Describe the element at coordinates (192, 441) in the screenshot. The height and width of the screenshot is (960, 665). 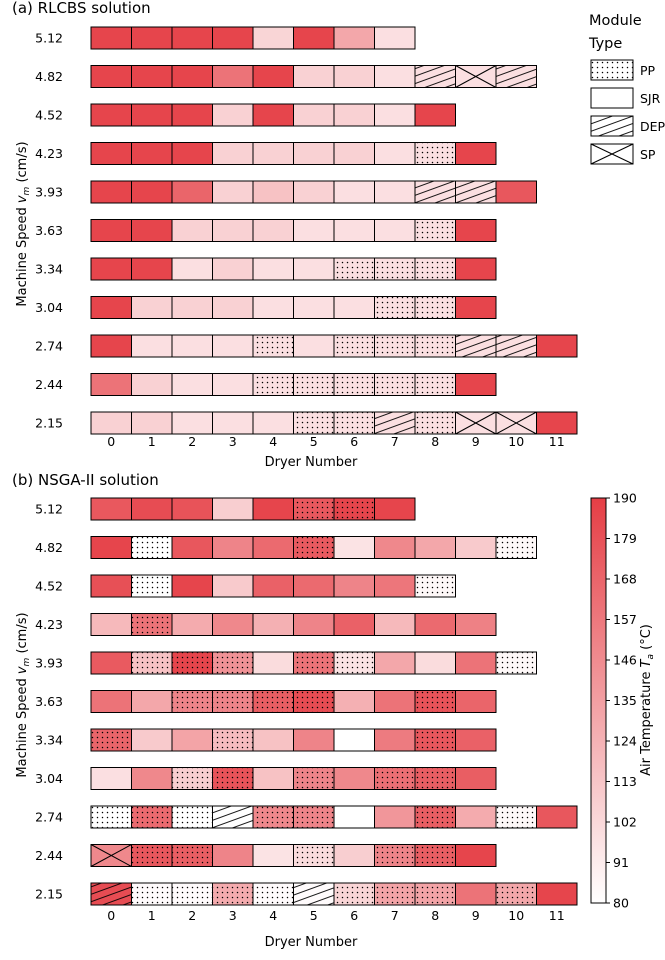
I see `x-tick-label: 2` at that location.